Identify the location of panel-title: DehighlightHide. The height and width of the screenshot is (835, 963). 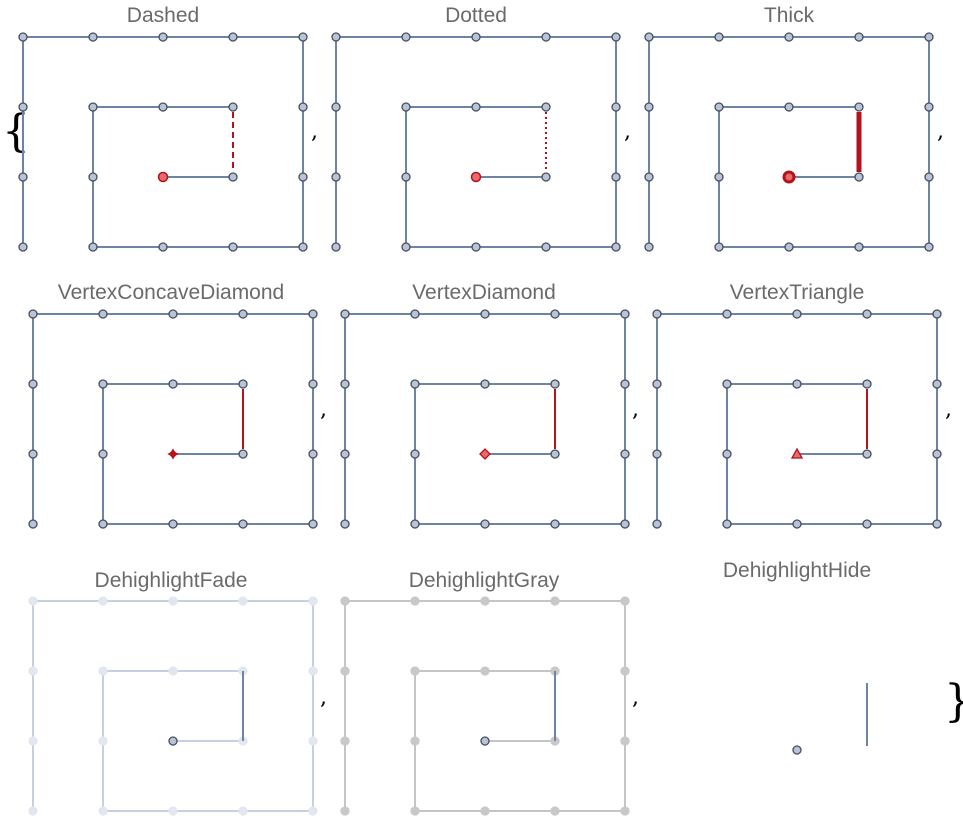
(797, 570).